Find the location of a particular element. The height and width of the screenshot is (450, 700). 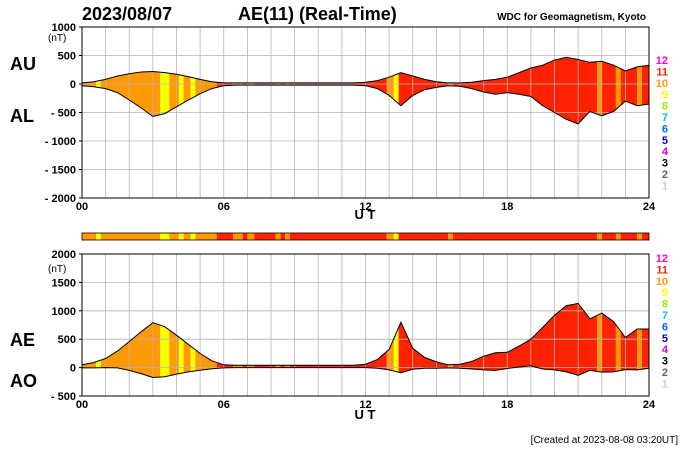

x-tick-label: 18 is located at coordinates (507, 405).